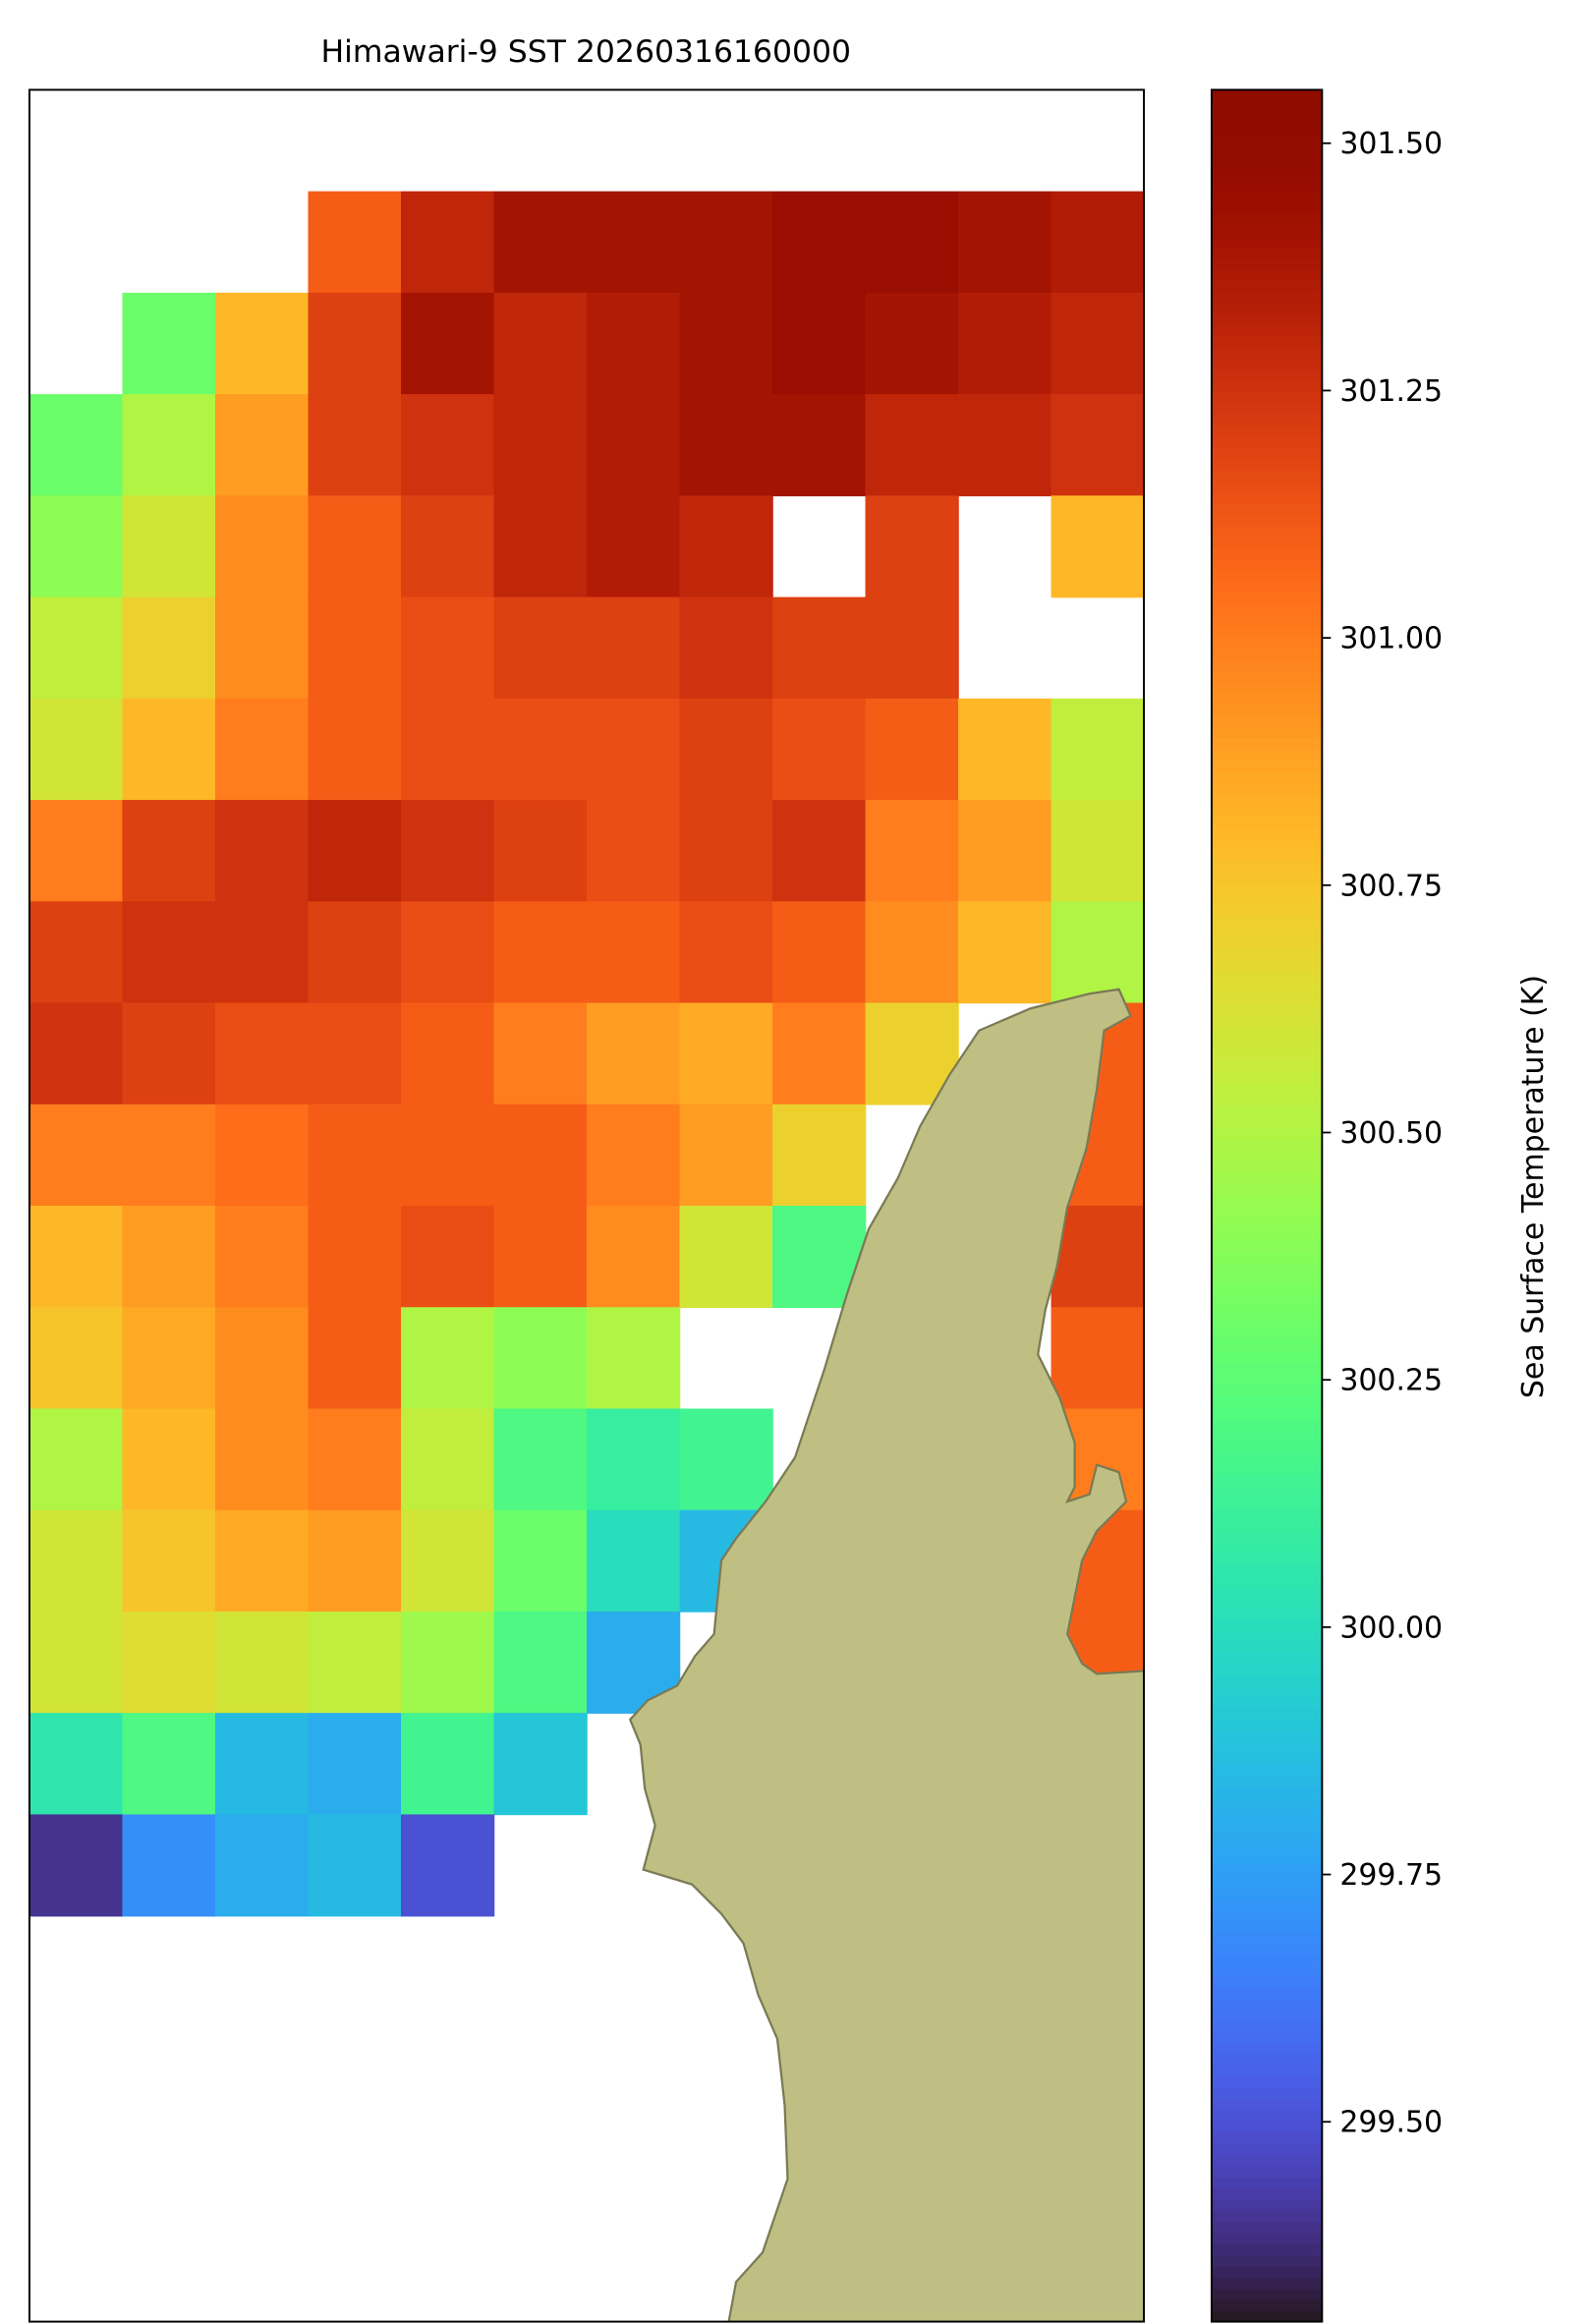 The width and height of the screenshot is (1590, 2324). What do you see at coordinates (1533, 1187) in the screenshot?
I see `colorbar-label: Sea Surface Temperature (K)` at bounding box center [1533, 1187].